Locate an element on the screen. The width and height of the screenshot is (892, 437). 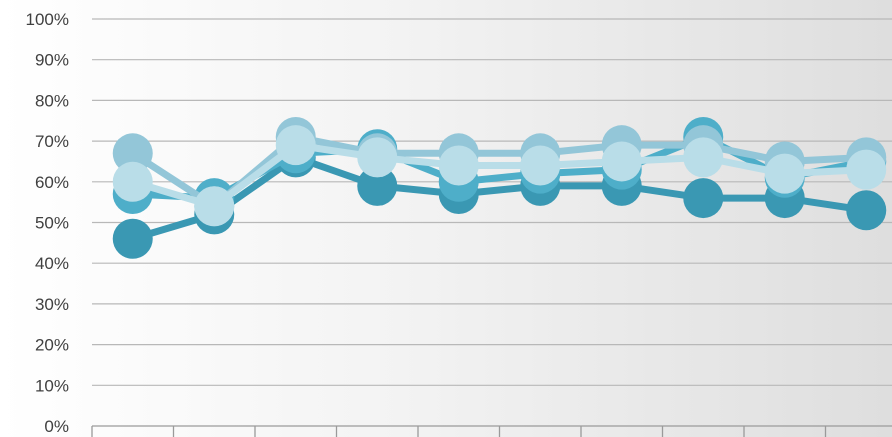
y-tick-label: 10% is located at coordinates (52, 385).